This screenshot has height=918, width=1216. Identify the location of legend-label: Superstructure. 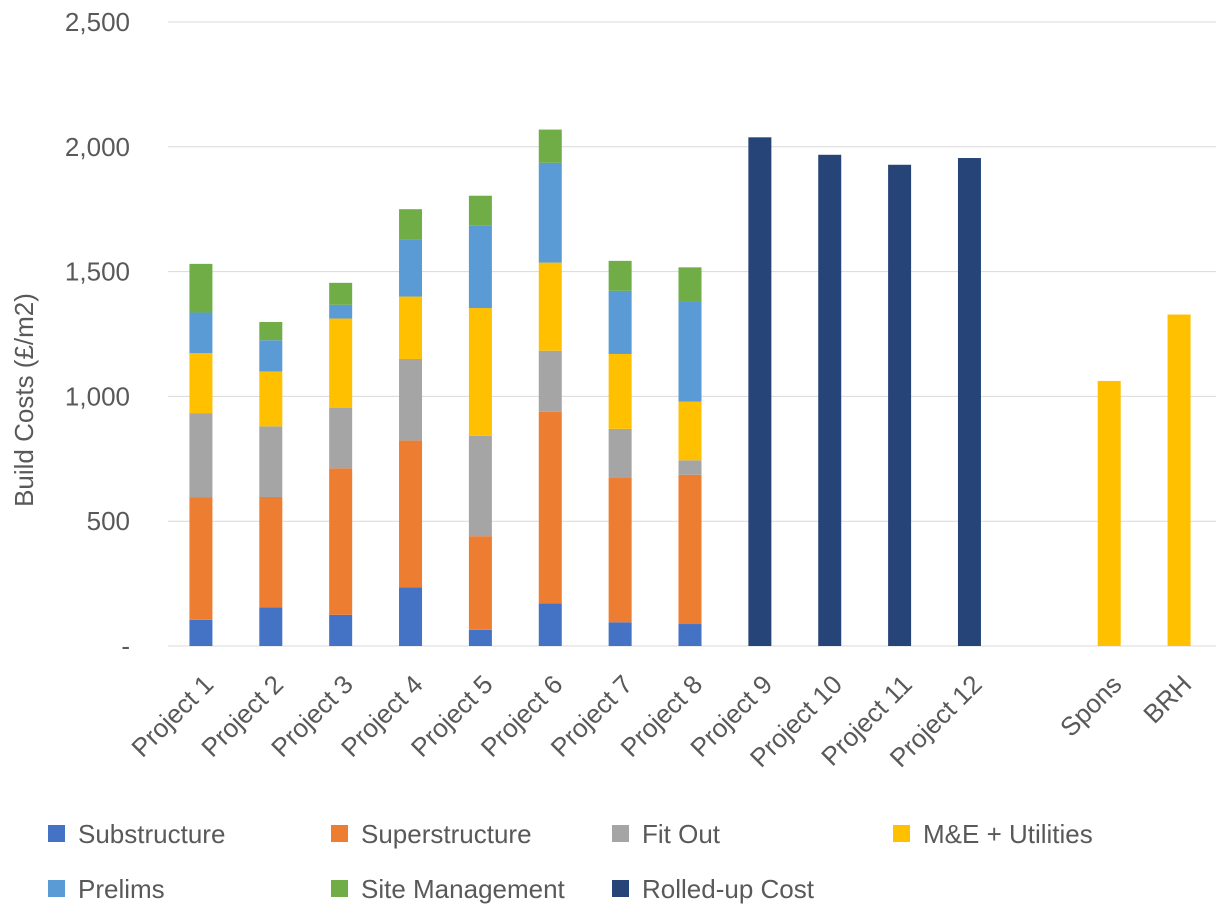
(446, 834).